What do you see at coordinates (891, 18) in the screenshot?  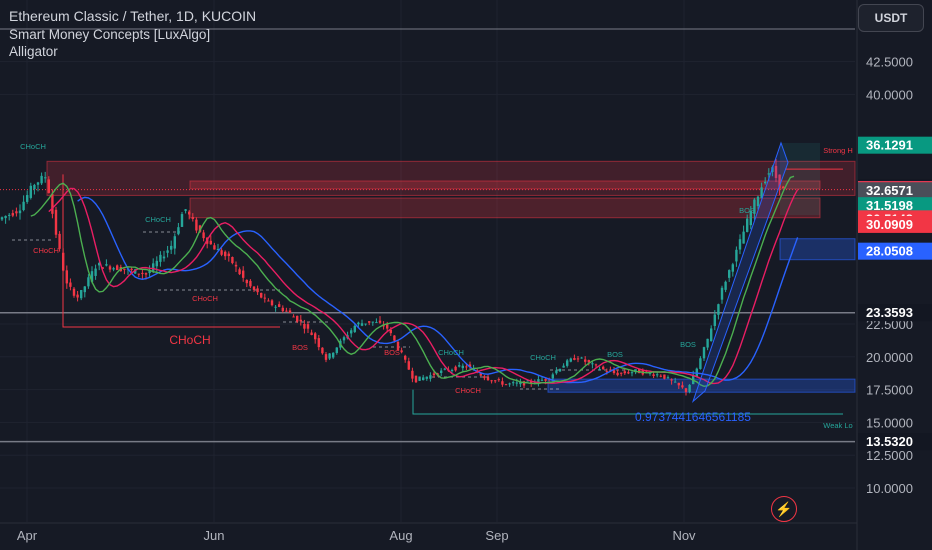 I see `currency-button: USDT` at bounding box center [891, 18].